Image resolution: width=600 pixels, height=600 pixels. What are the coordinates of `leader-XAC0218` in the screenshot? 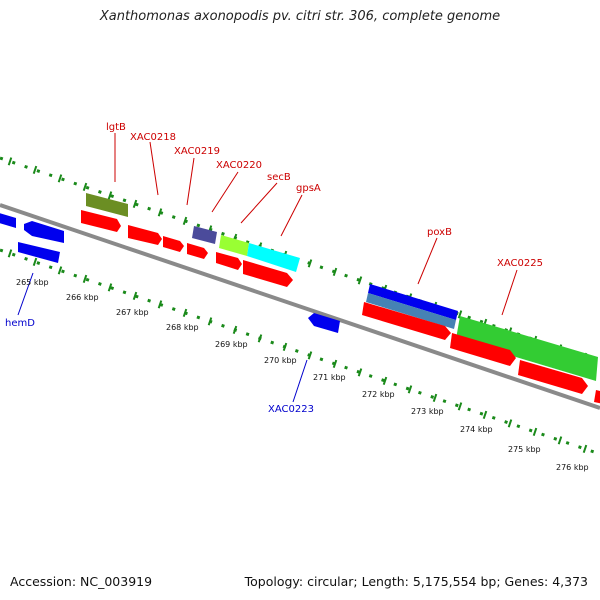 It's located at (154, 168).